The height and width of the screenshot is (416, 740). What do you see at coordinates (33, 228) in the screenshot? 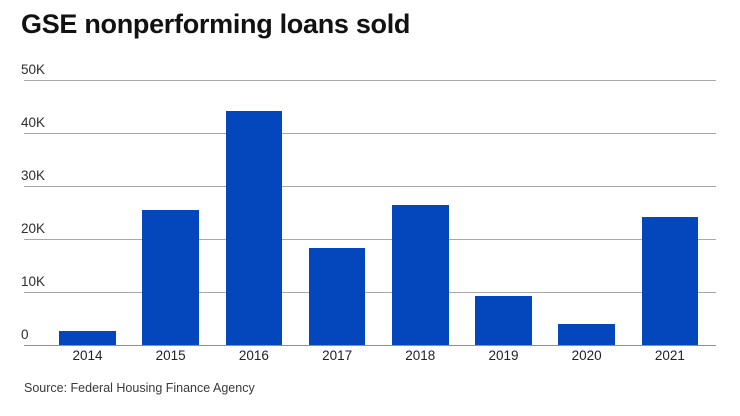
I see `y-axis-tick-label: 20K` at bounding box center [33, 228].